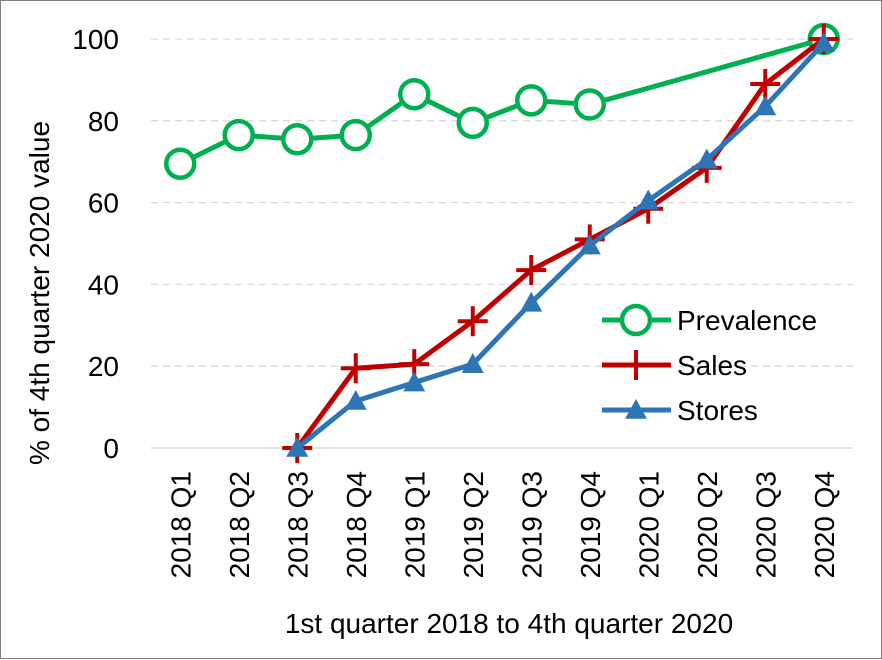 Image resolution: width=882 pixels, height=660 pixels. What do you see at coordinates (103, 284) in the screenshot?
I see `y-tick-label: 40` at bounding box center [103, 284].